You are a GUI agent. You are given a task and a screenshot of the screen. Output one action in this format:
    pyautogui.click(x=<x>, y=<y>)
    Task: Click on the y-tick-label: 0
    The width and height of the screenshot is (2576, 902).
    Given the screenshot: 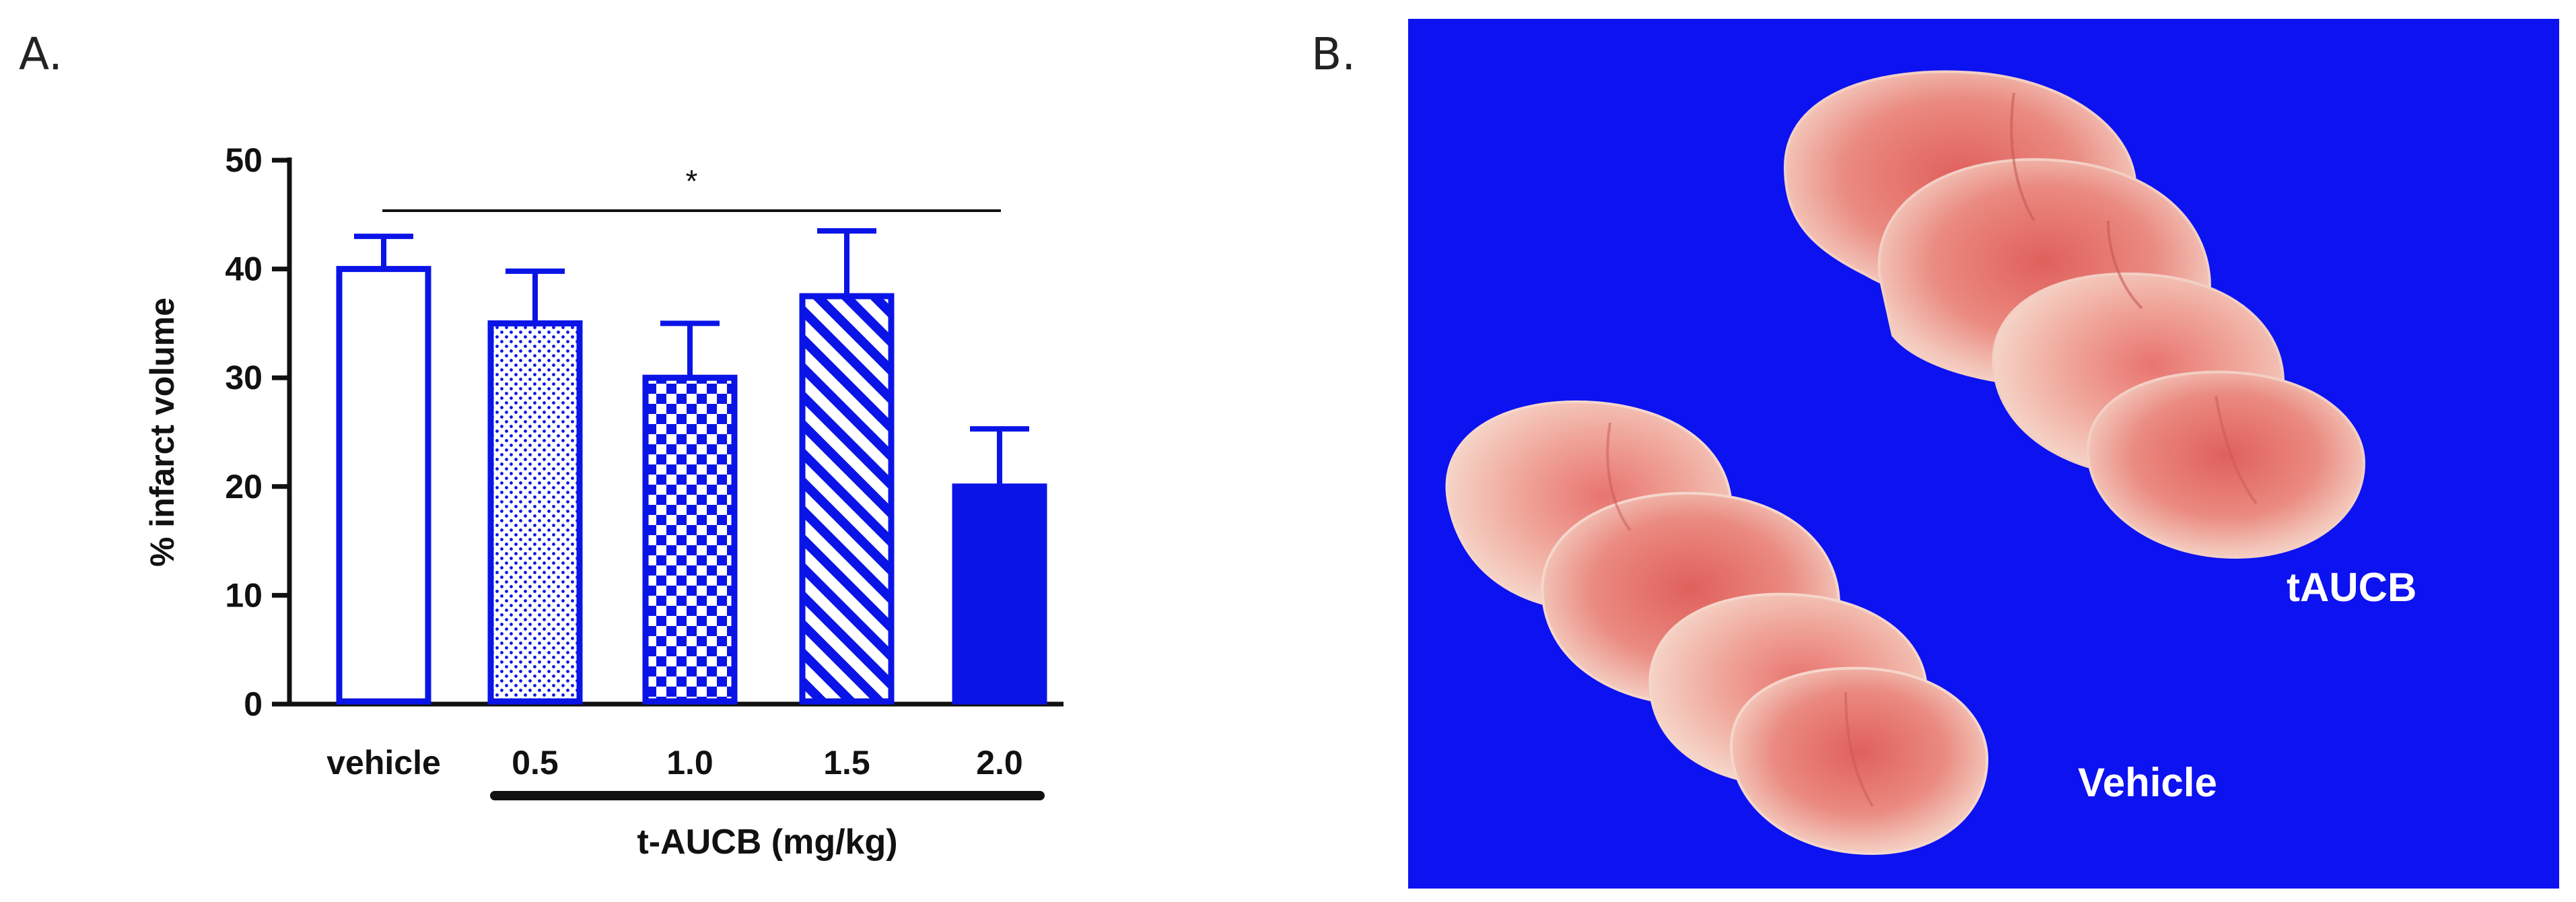 What is the action you would take?
    pyautogui.click(x=253, y=704)
    